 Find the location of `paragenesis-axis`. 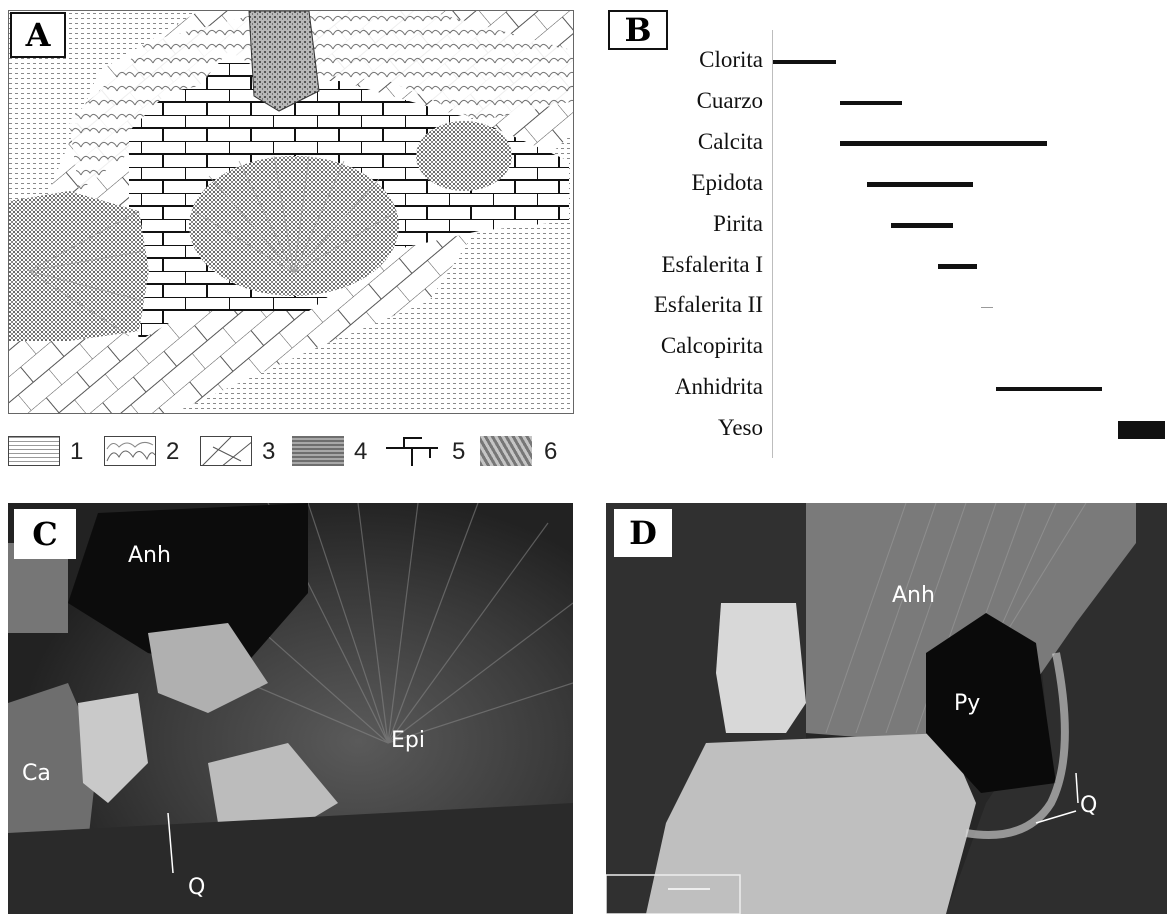

paragenesis-axis is located at coordinates (772, 244).